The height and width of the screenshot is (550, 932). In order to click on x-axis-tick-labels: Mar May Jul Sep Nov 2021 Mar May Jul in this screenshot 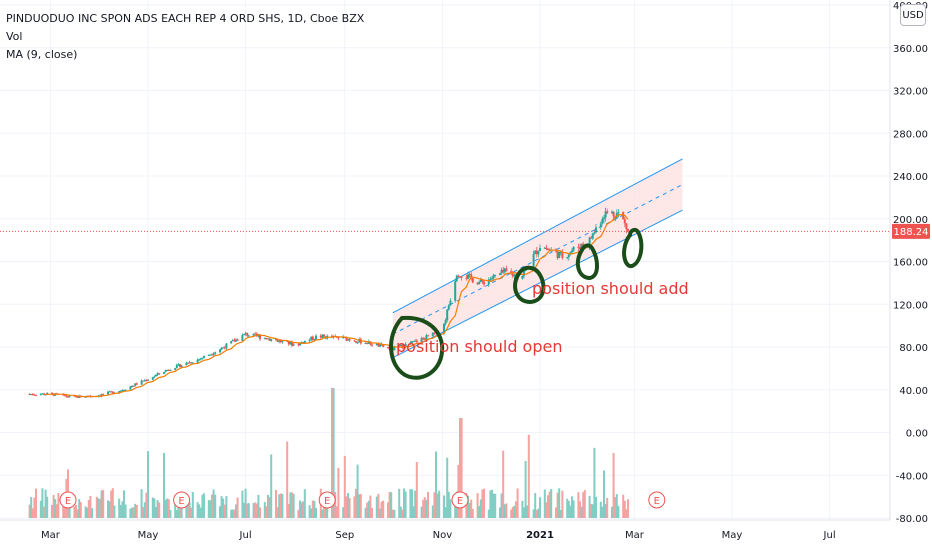, I will do `click(438, 535)`.